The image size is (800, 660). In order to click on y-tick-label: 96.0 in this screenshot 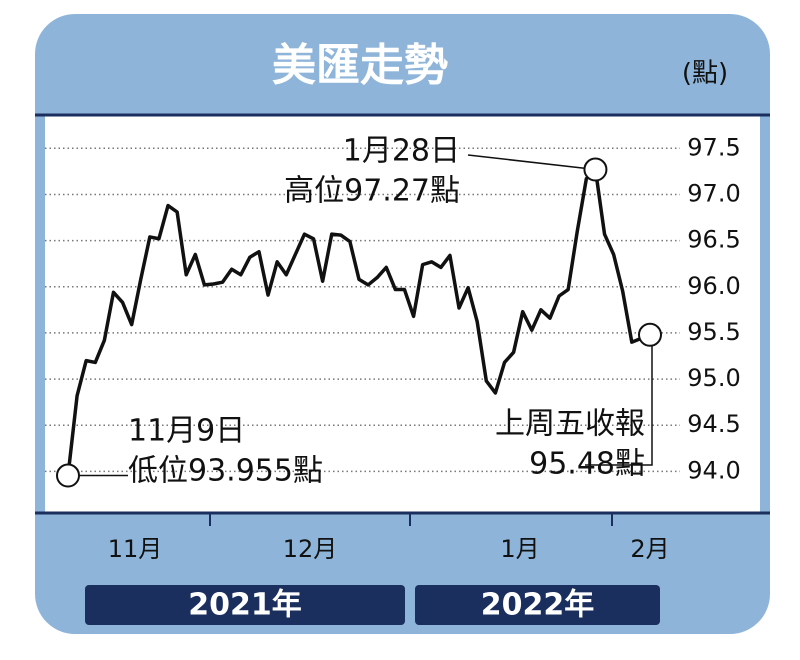, I will do `click(713, 286)`.